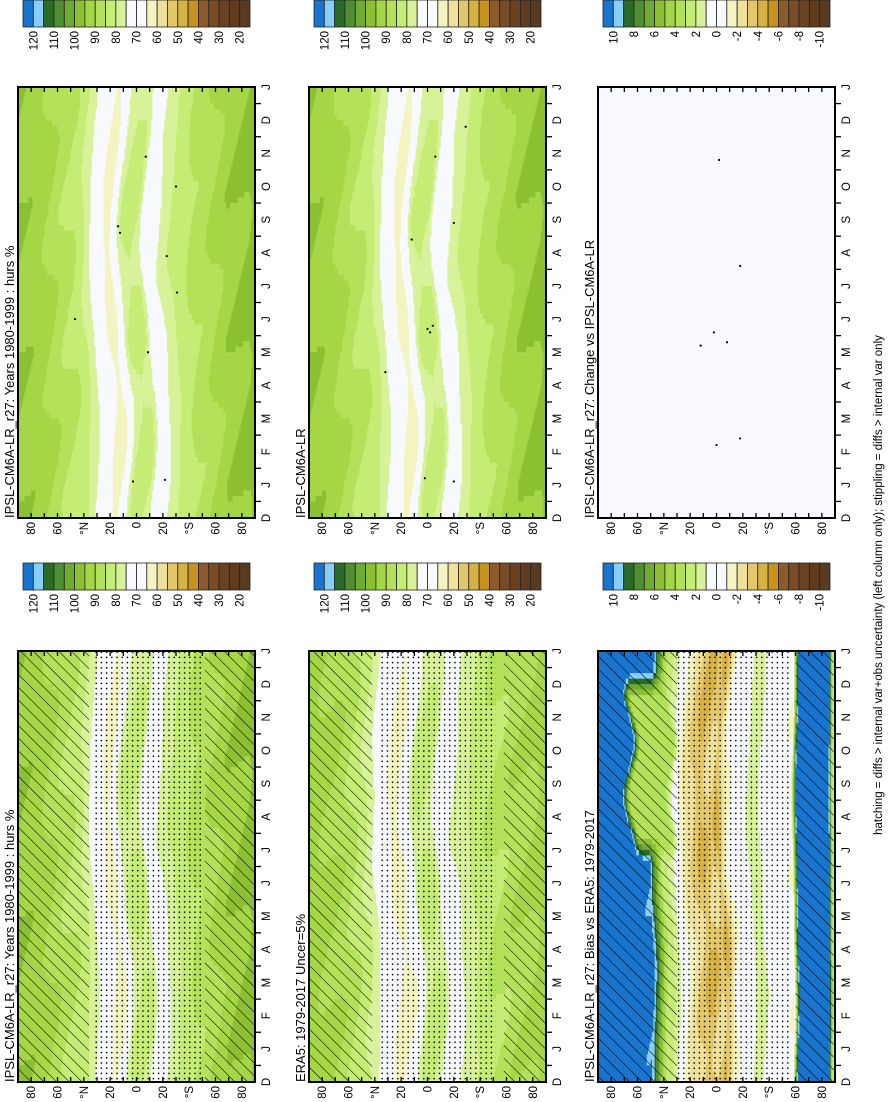  What do you see at coordinates (558, 750) in the screenshot?
I see `x-tick-label: O` at bounding box center [558, 750].